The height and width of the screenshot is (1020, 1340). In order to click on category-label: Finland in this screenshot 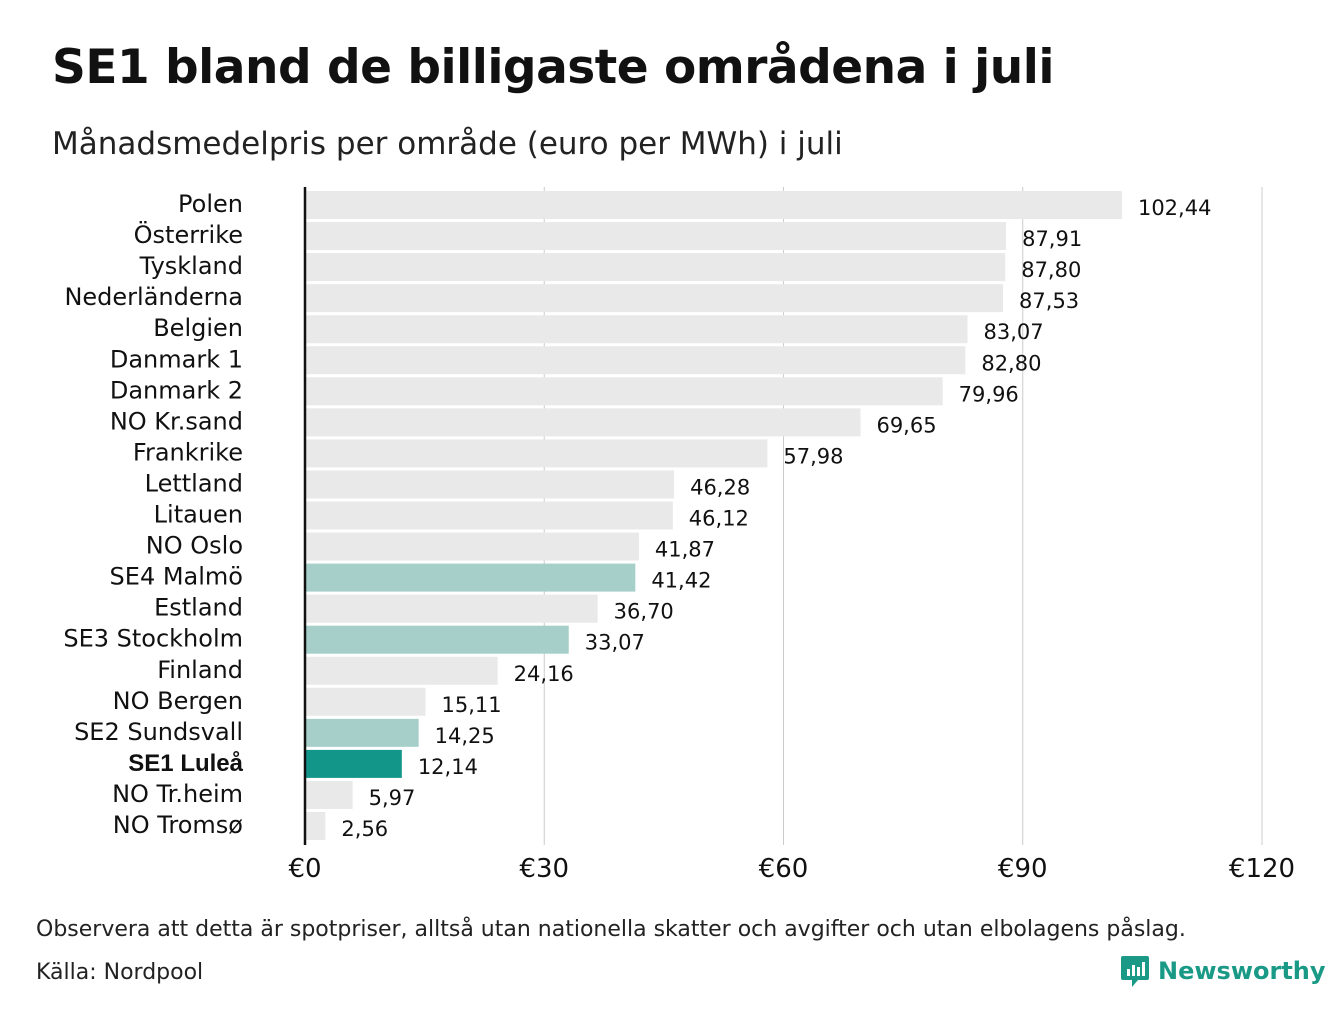, I will do `click(200, 670)`.